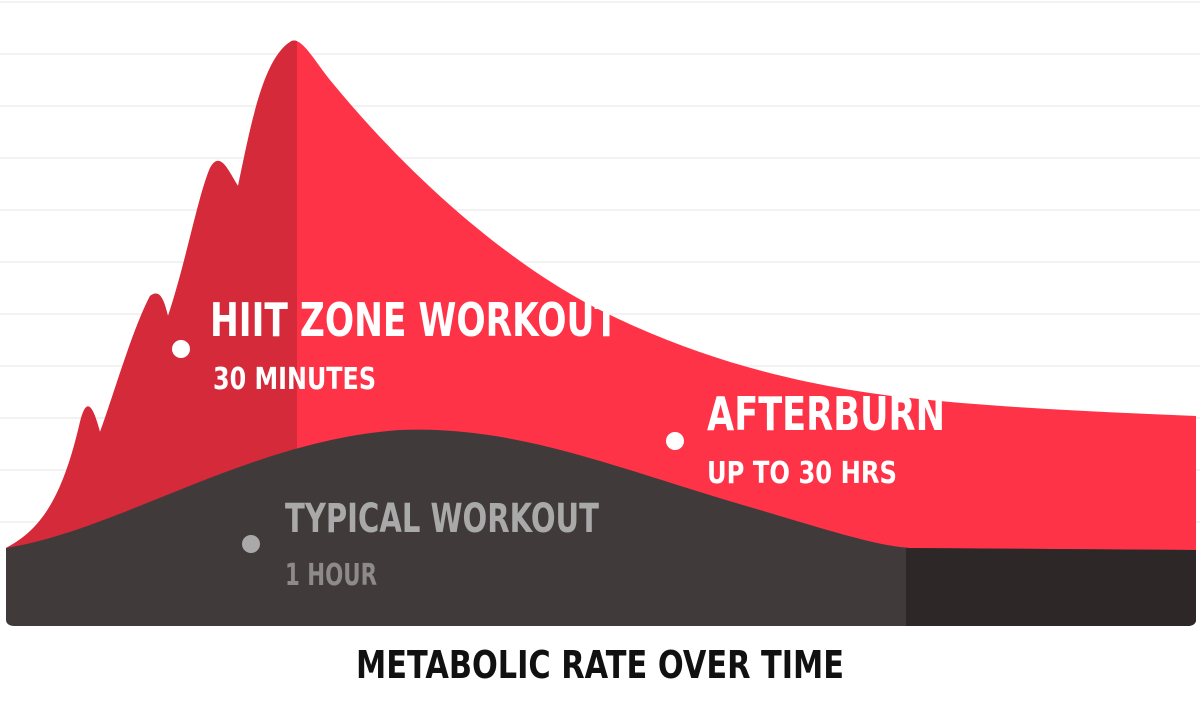 The width and height of the screenshot is (1200, 702). I want to click on typical-label: TYPICAL WORKOUT, so click(442, 519).